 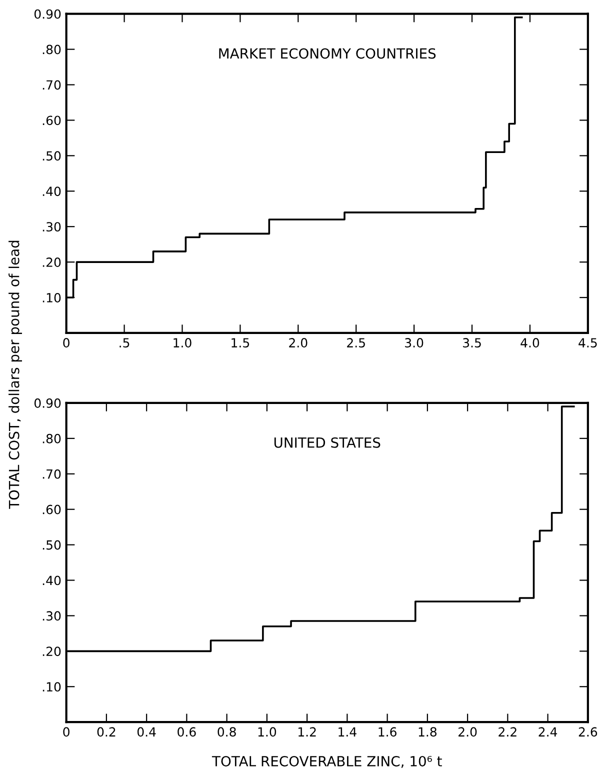 I want to click on x-tick-label: 2.4, so click(x=548, y=731).